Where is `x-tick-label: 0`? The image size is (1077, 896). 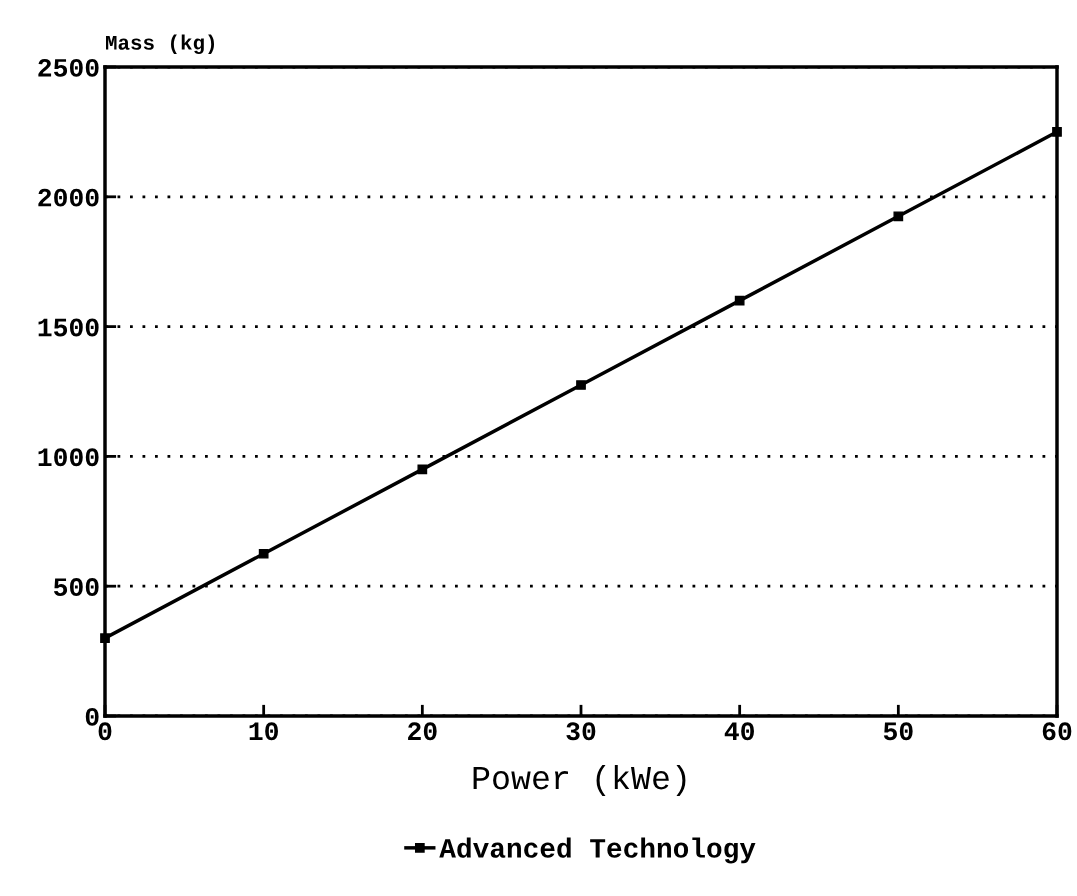 x-tick-label: 0 is located at coordinates (105, 731).